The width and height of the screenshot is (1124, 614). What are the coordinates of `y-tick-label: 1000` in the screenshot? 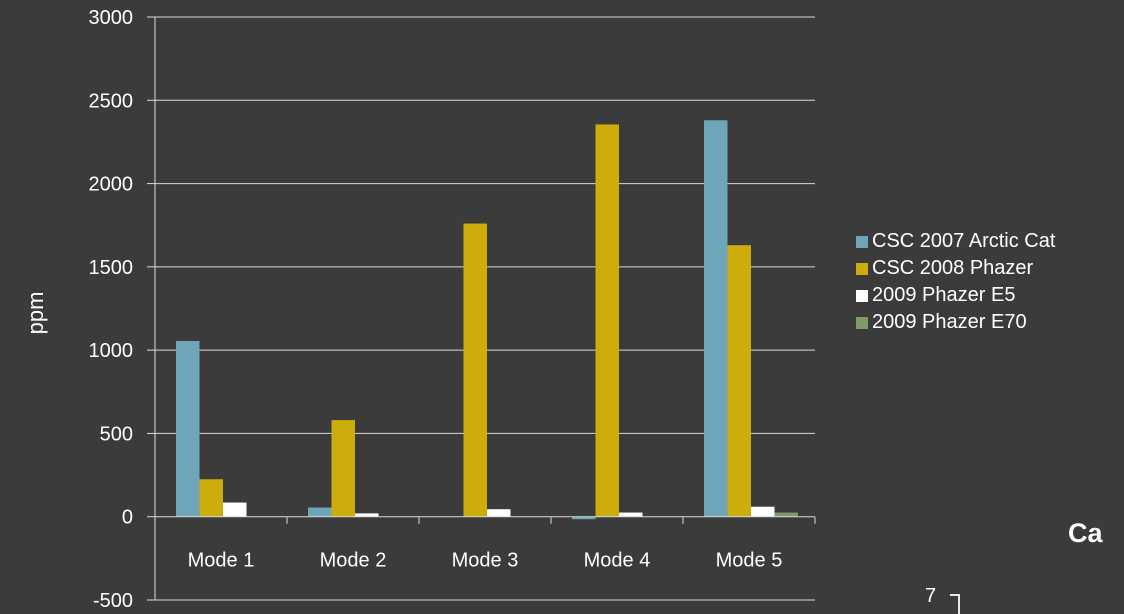 It's located at (111, 351).